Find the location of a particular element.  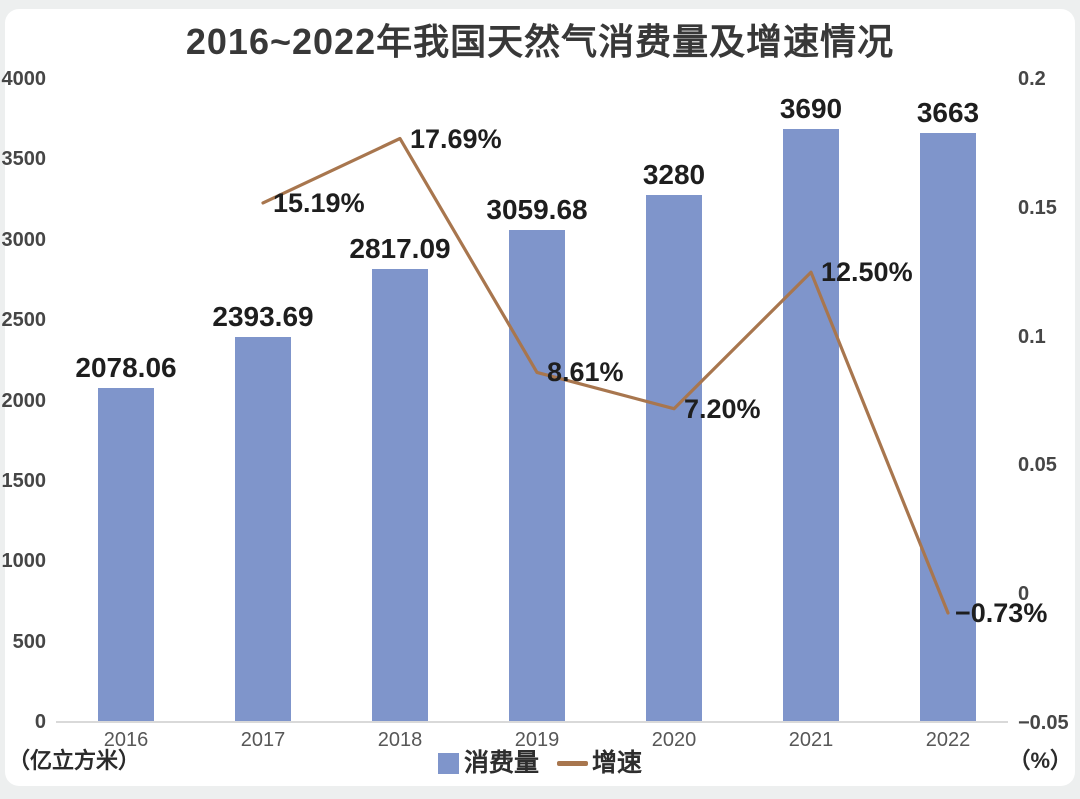

bar-2018 is located at coordinates (400, 495).